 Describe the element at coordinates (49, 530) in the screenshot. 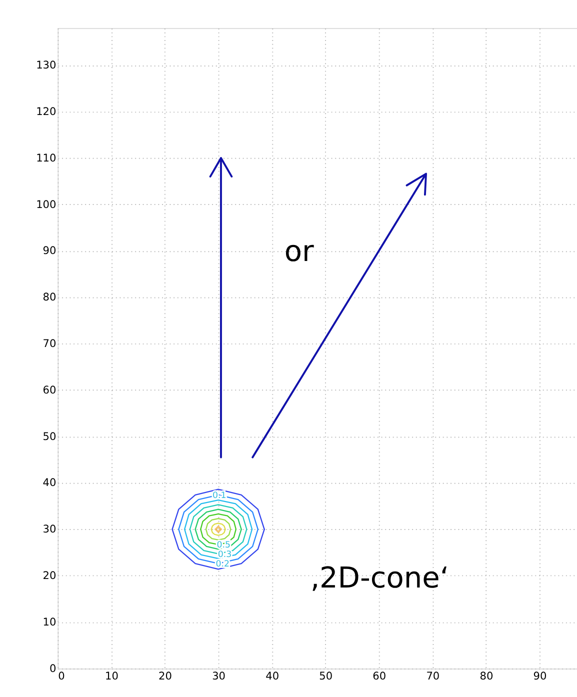

I see `y-tick-label: 30` at that location.